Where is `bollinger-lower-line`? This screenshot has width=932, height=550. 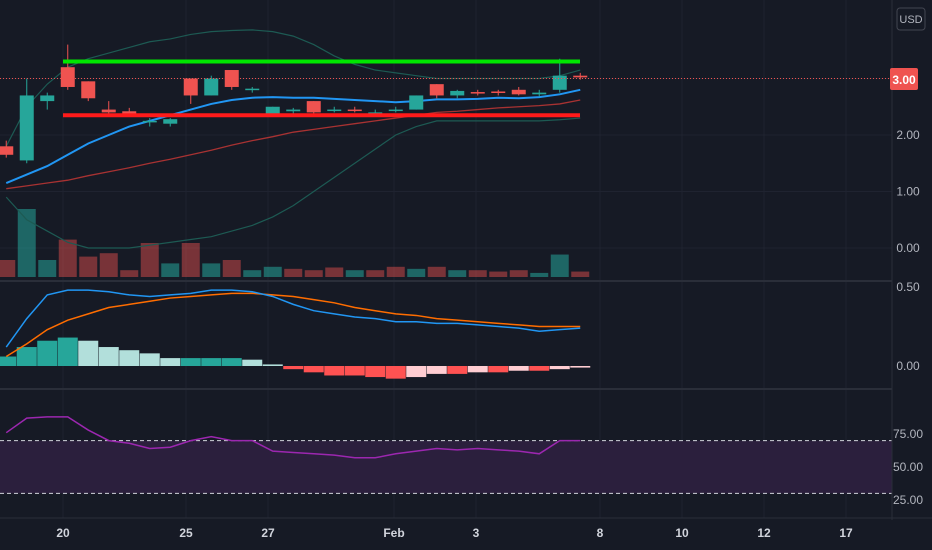
bollinger-lower-line is located at coordinates (293, 183).